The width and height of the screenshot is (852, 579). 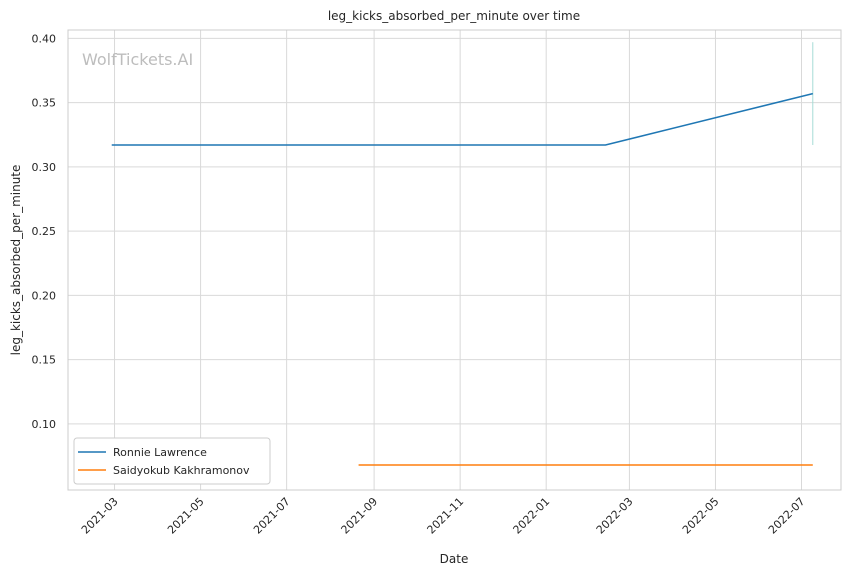 I want to click on x-axis-label: Date, so click(x=454, y=559).